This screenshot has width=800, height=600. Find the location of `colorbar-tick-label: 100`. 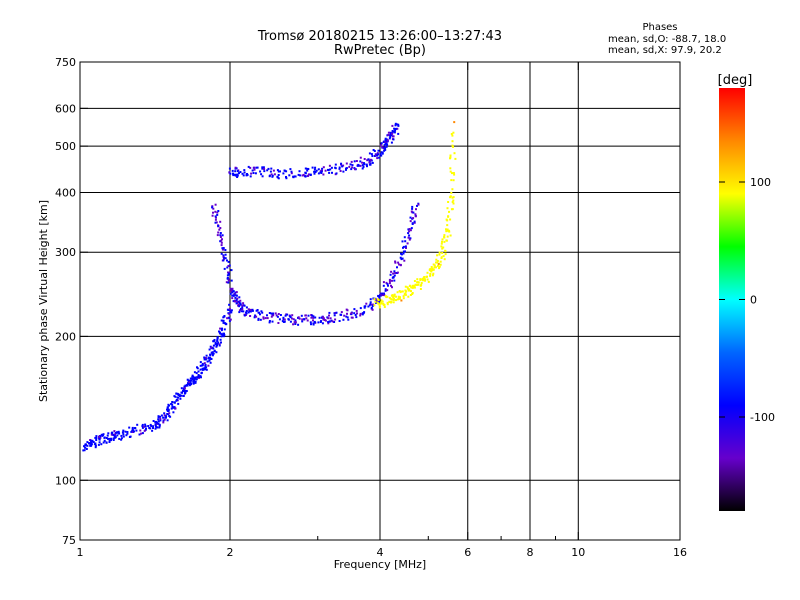

colorbar-tick-label: 100 is located at coordinates (760, 182).